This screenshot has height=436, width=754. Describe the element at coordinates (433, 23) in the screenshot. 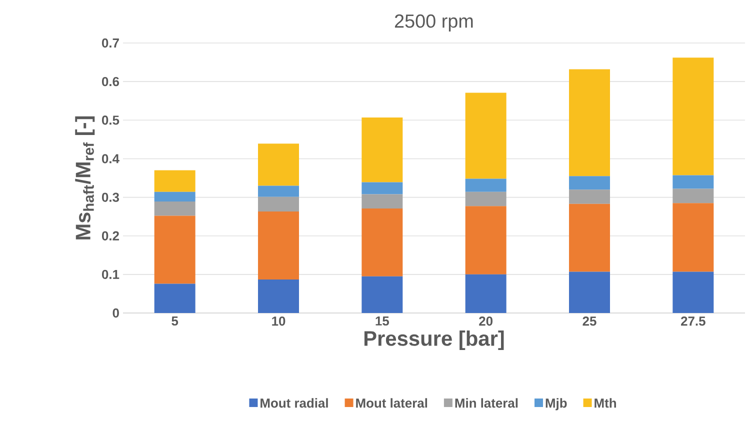

I see `chart-title: 2500 rpm` at that location.